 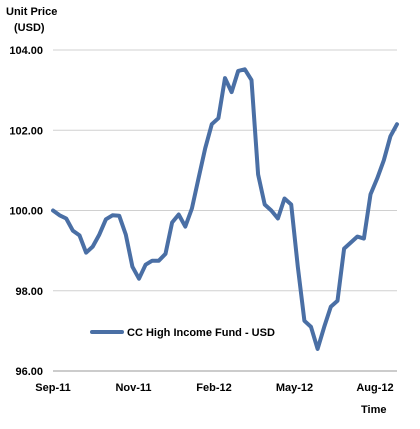 I want to click on y-tick-labels: 96.00 98.00 100.00 102.00 104.00, so click(x=26, y=211).